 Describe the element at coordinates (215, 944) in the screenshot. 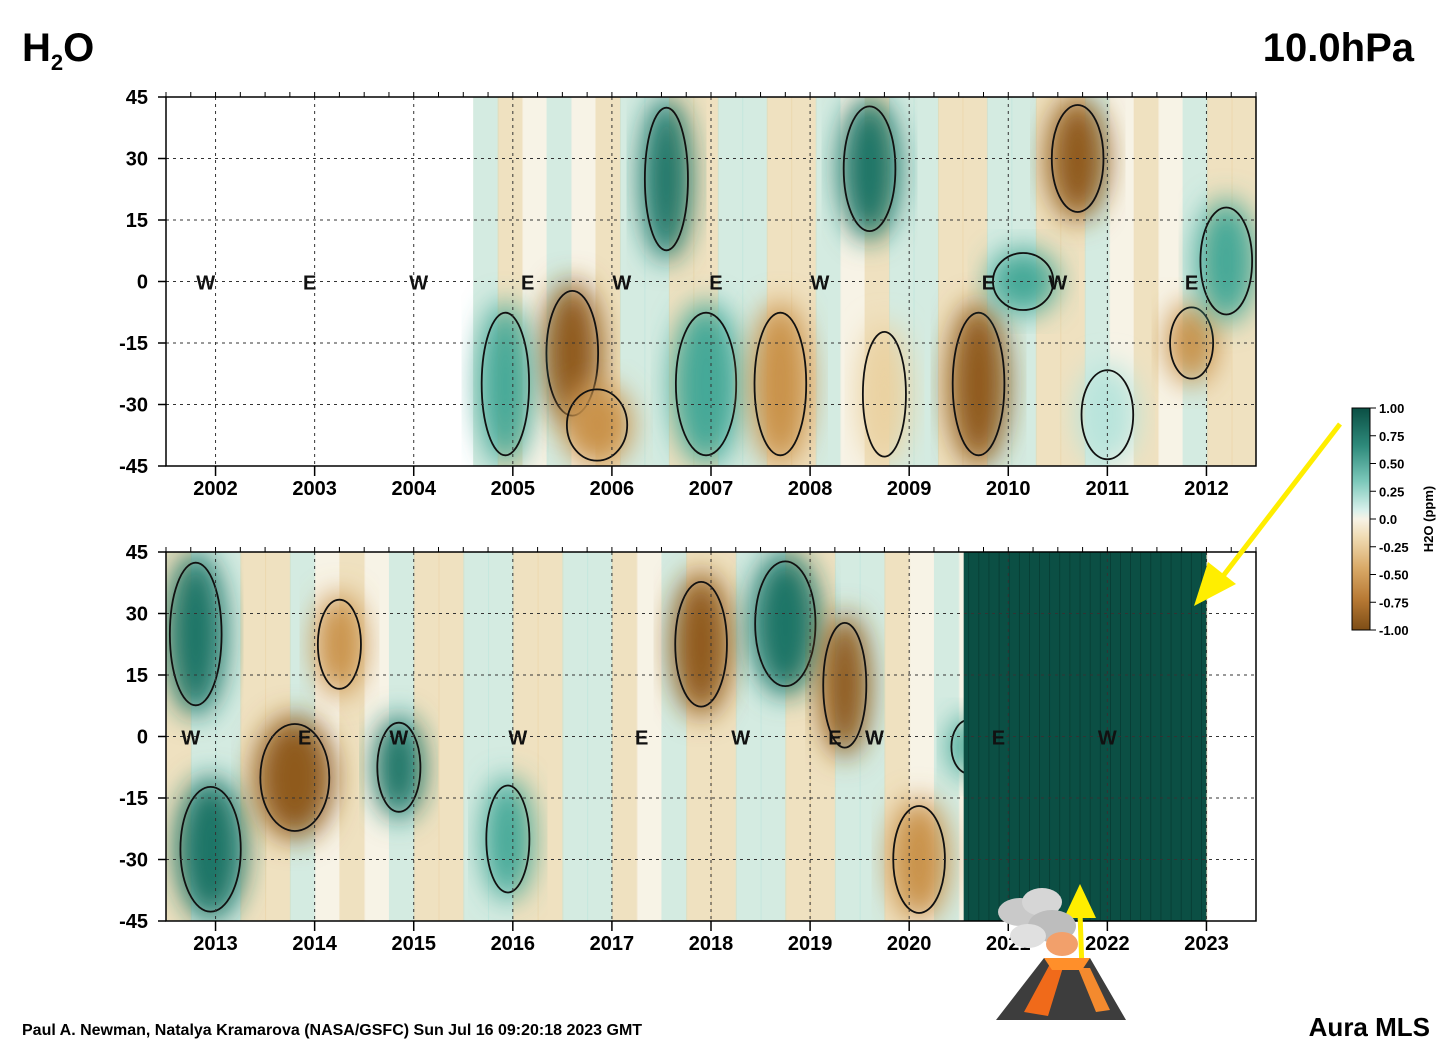

I see `bottom-xtick-label: 2013` at that location.